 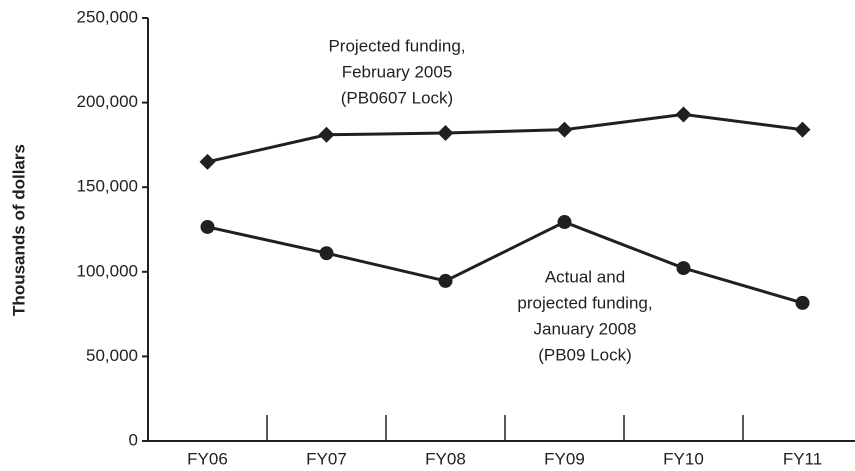 I want to click on y-tick-label: 150,000, so click(x=107, y=186).